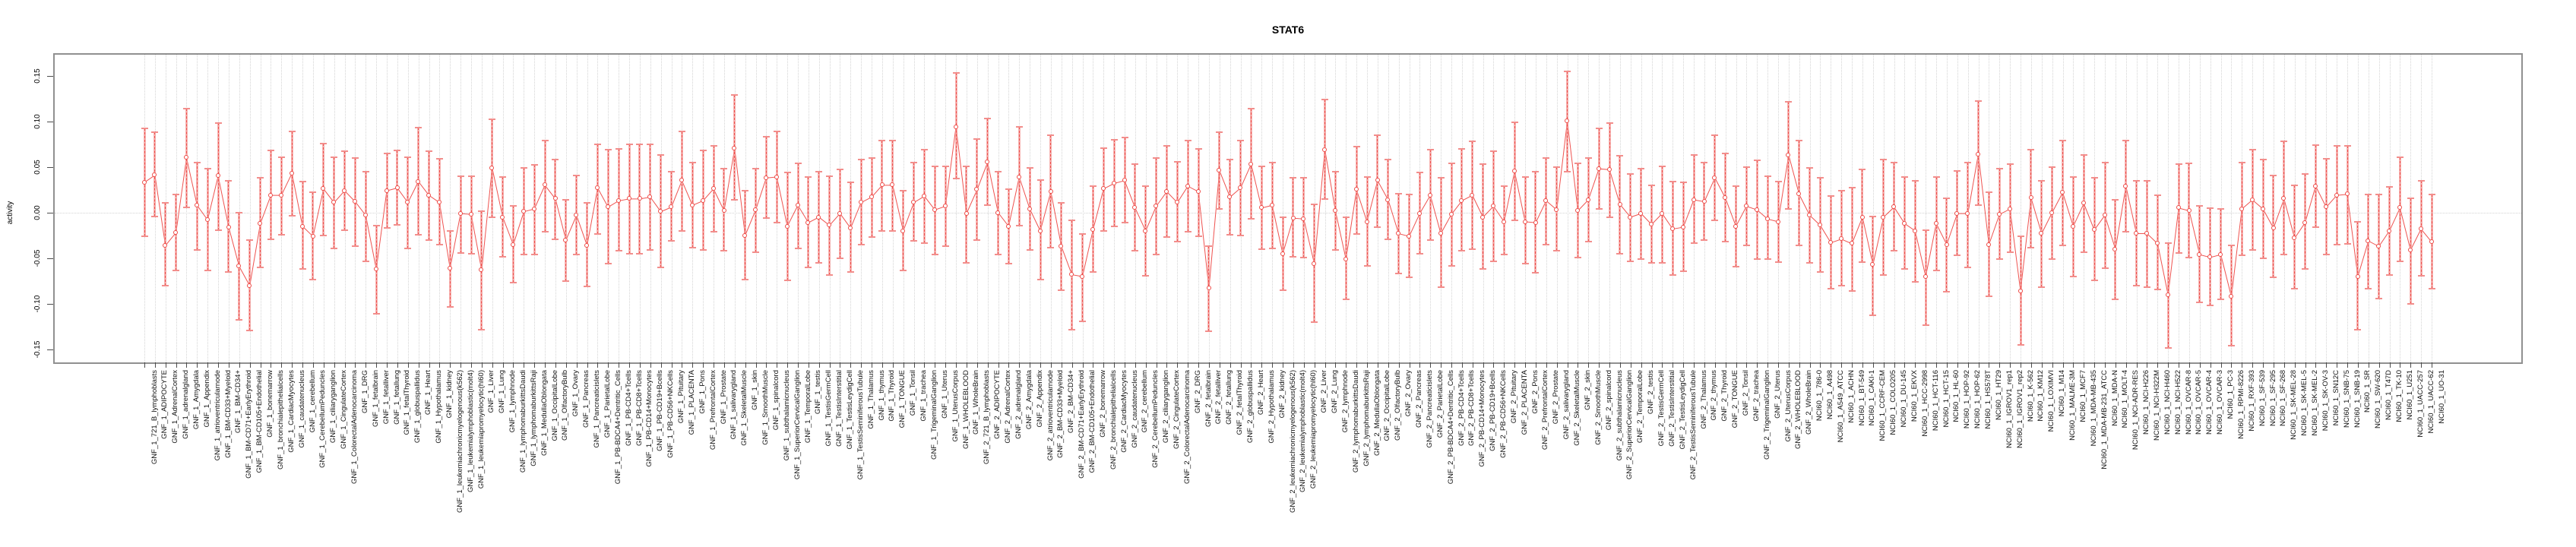 This screenshot has height=547, width=2576. What do you see at coordinates (1145, 401) in the screenshot?
I see `x-tick-label: GNF_2_cerebellum` at bounding box center [1145, 401].